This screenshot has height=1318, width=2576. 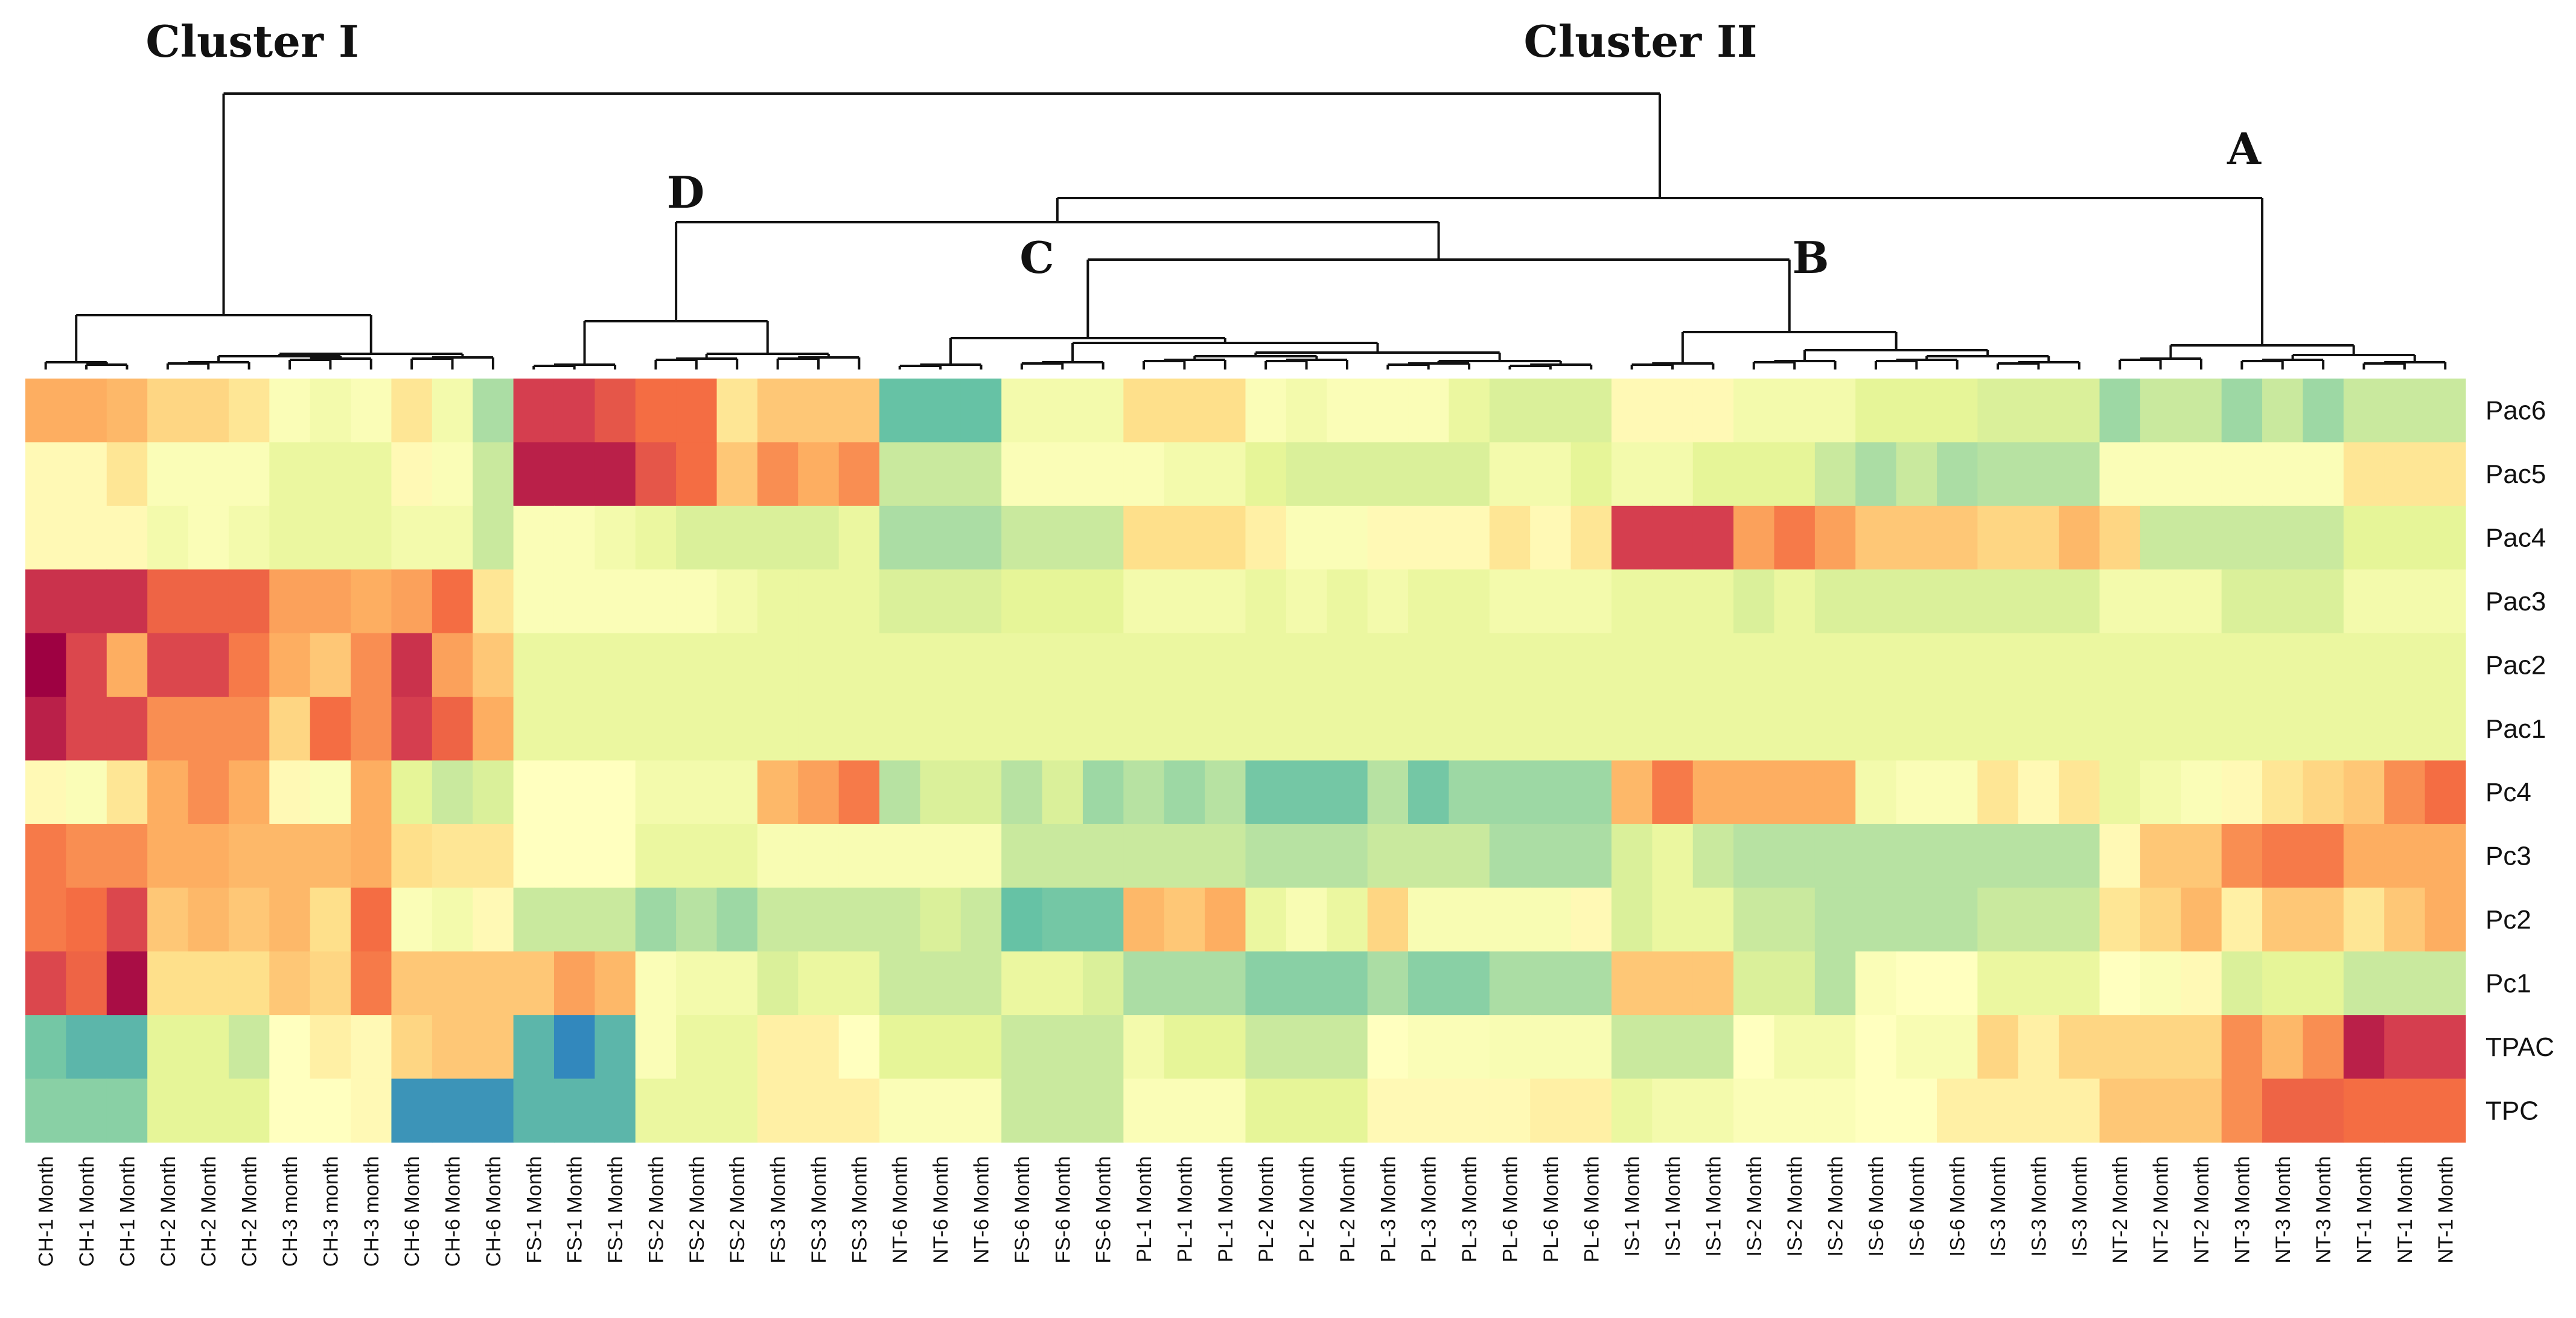 I want to click on column-label: PL-3 Month, so click(x=1388, y=1209).